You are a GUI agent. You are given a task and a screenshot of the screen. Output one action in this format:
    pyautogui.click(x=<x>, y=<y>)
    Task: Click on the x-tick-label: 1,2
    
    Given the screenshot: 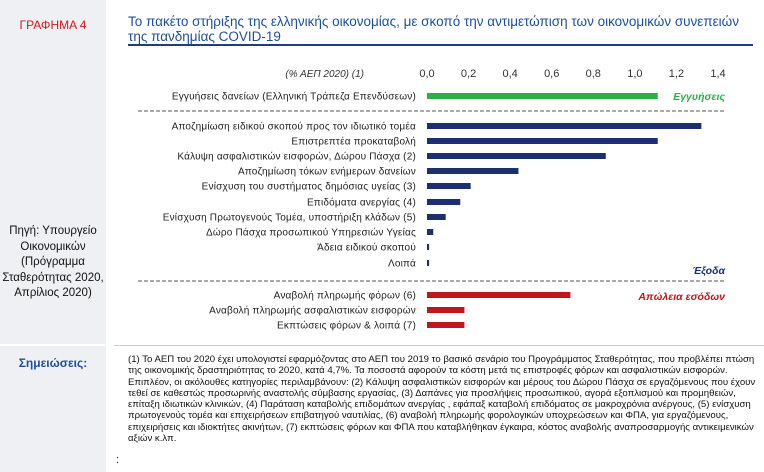 What is the action you would take?
    pyautogui.click(x=676, y=74)
    